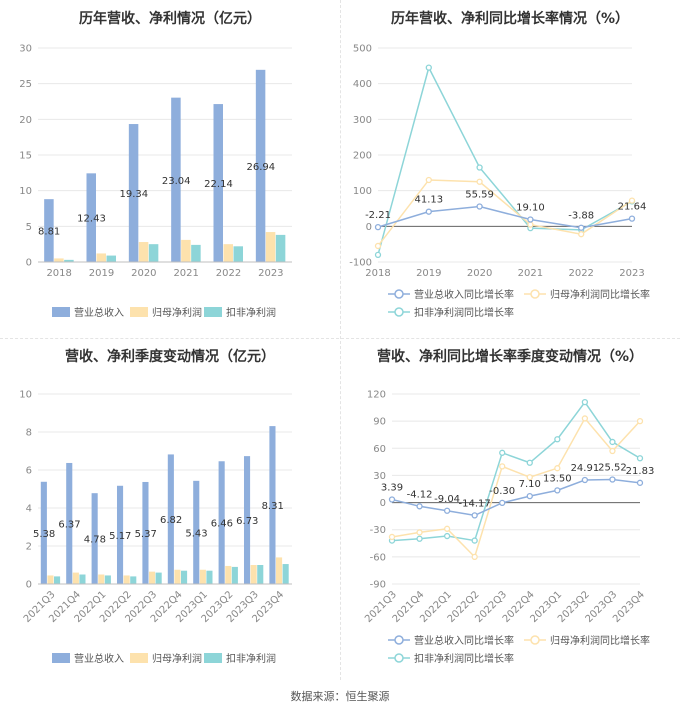 The image size is (680, 712). I want to click on y-tick-label: 4, so click(29, 509).